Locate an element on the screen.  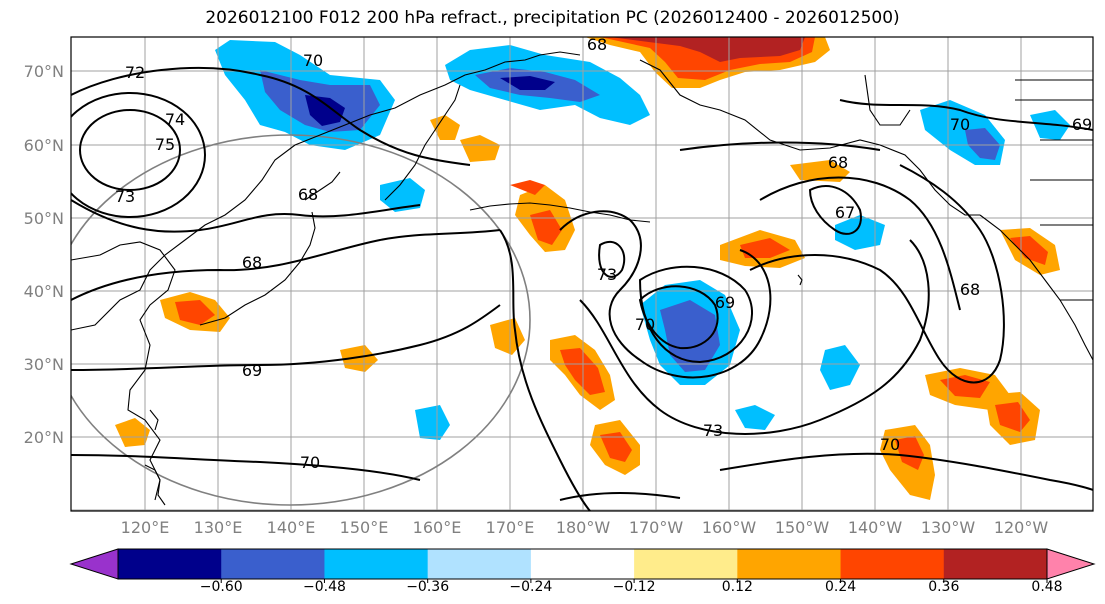
contour-label: 75 is located at coordinates (165, 144).